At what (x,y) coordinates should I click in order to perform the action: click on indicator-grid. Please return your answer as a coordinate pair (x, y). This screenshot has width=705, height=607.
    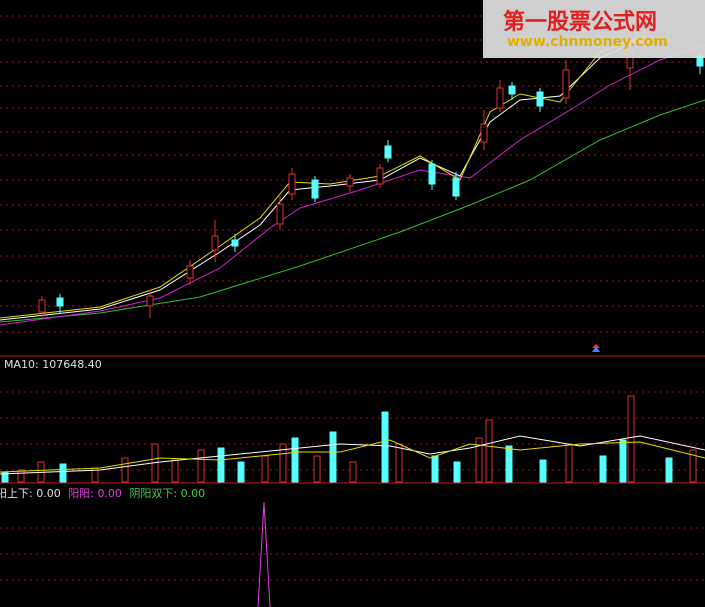
    Looking at the image, I should click on (352, 554).